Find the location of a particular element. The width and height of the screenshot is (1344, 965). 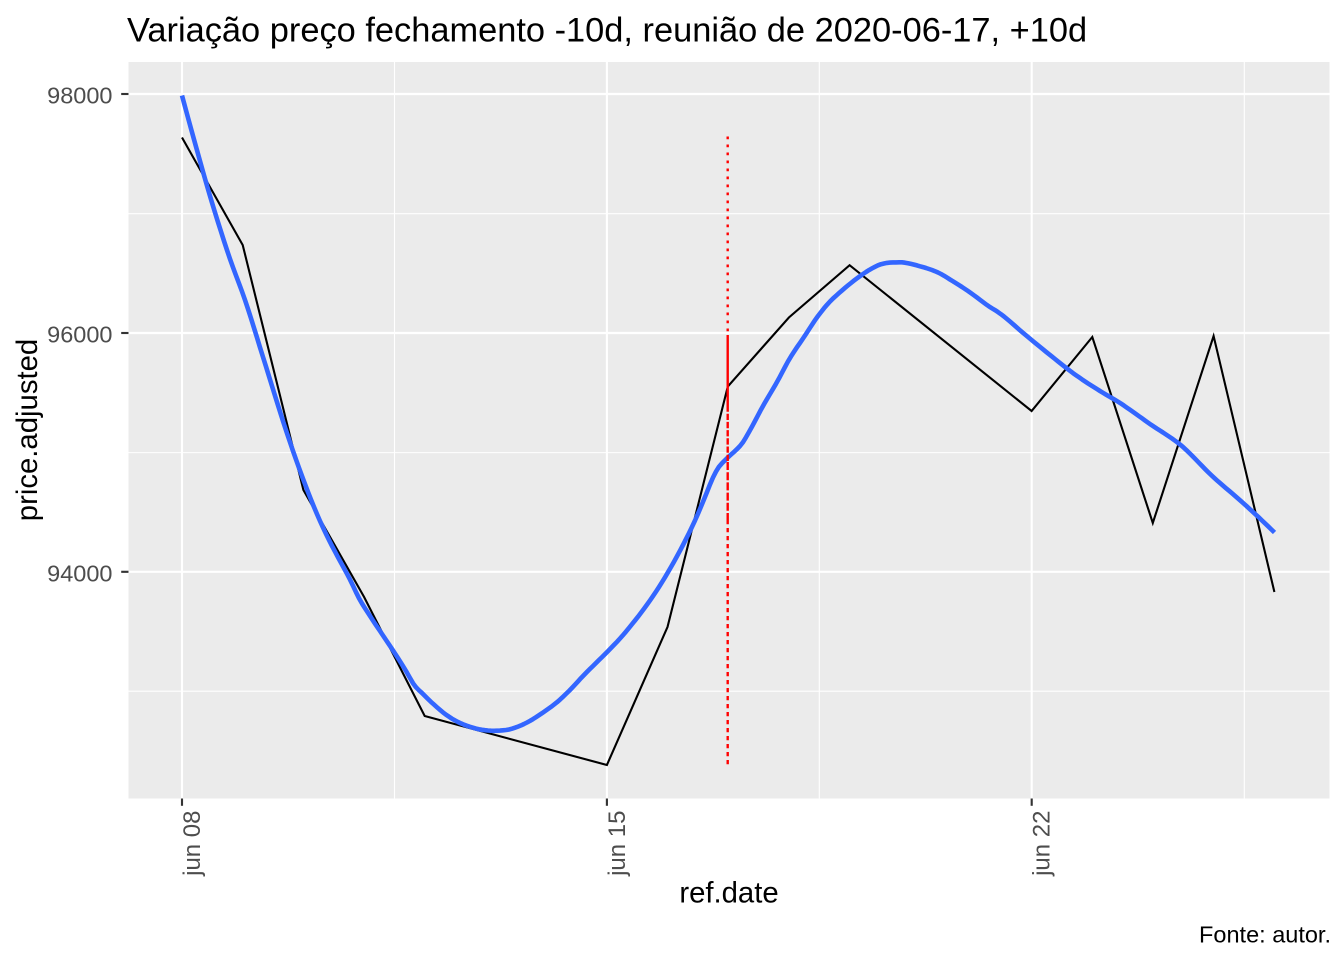

svg-text: 96000 is located at coordinates (79, 335).